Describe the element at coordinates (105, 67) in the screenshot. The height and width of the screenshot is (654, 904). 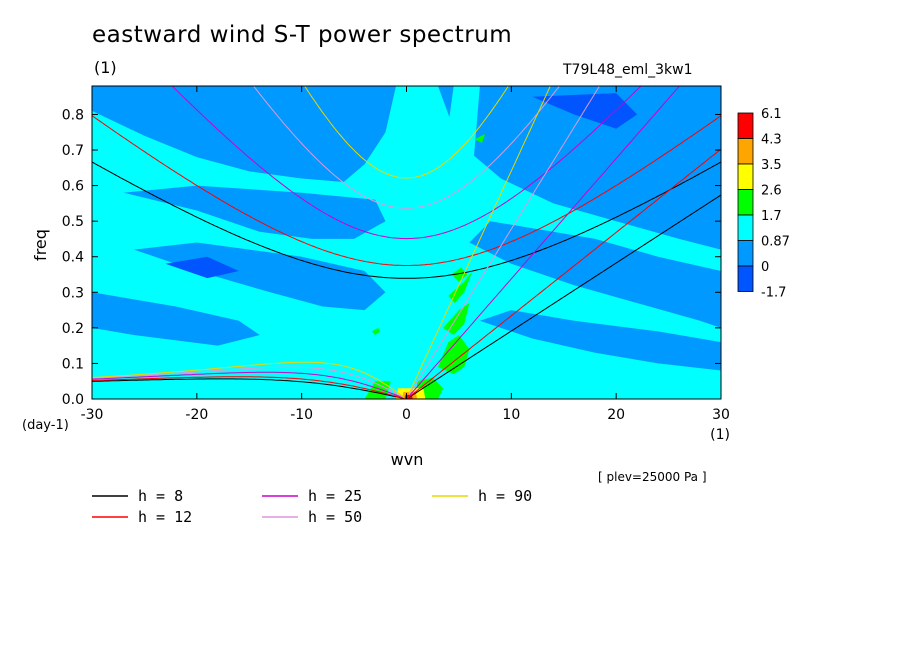
I see `chart-subtitle: (1)` at that location.